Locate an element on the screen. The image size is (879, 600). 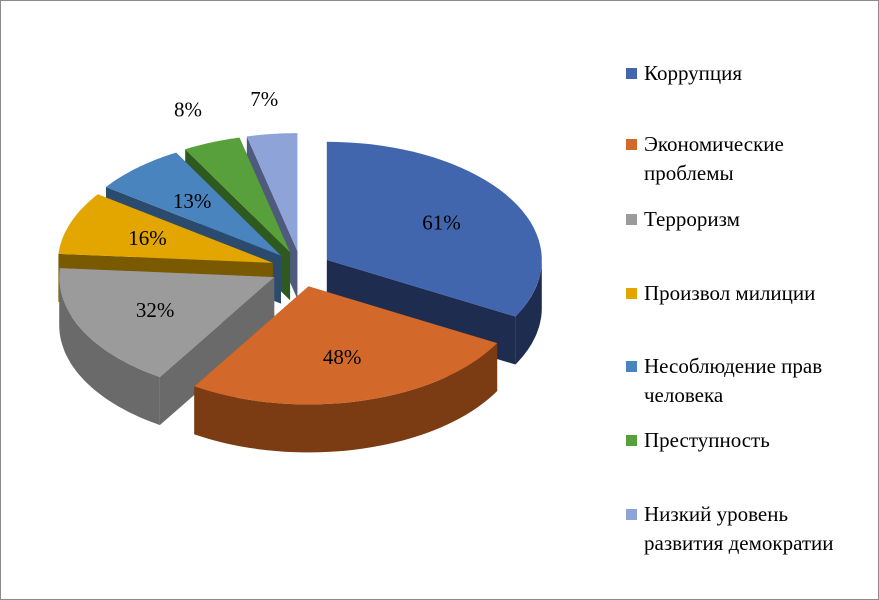
legend-label: Коррупция is located at coordinates (693, 73).